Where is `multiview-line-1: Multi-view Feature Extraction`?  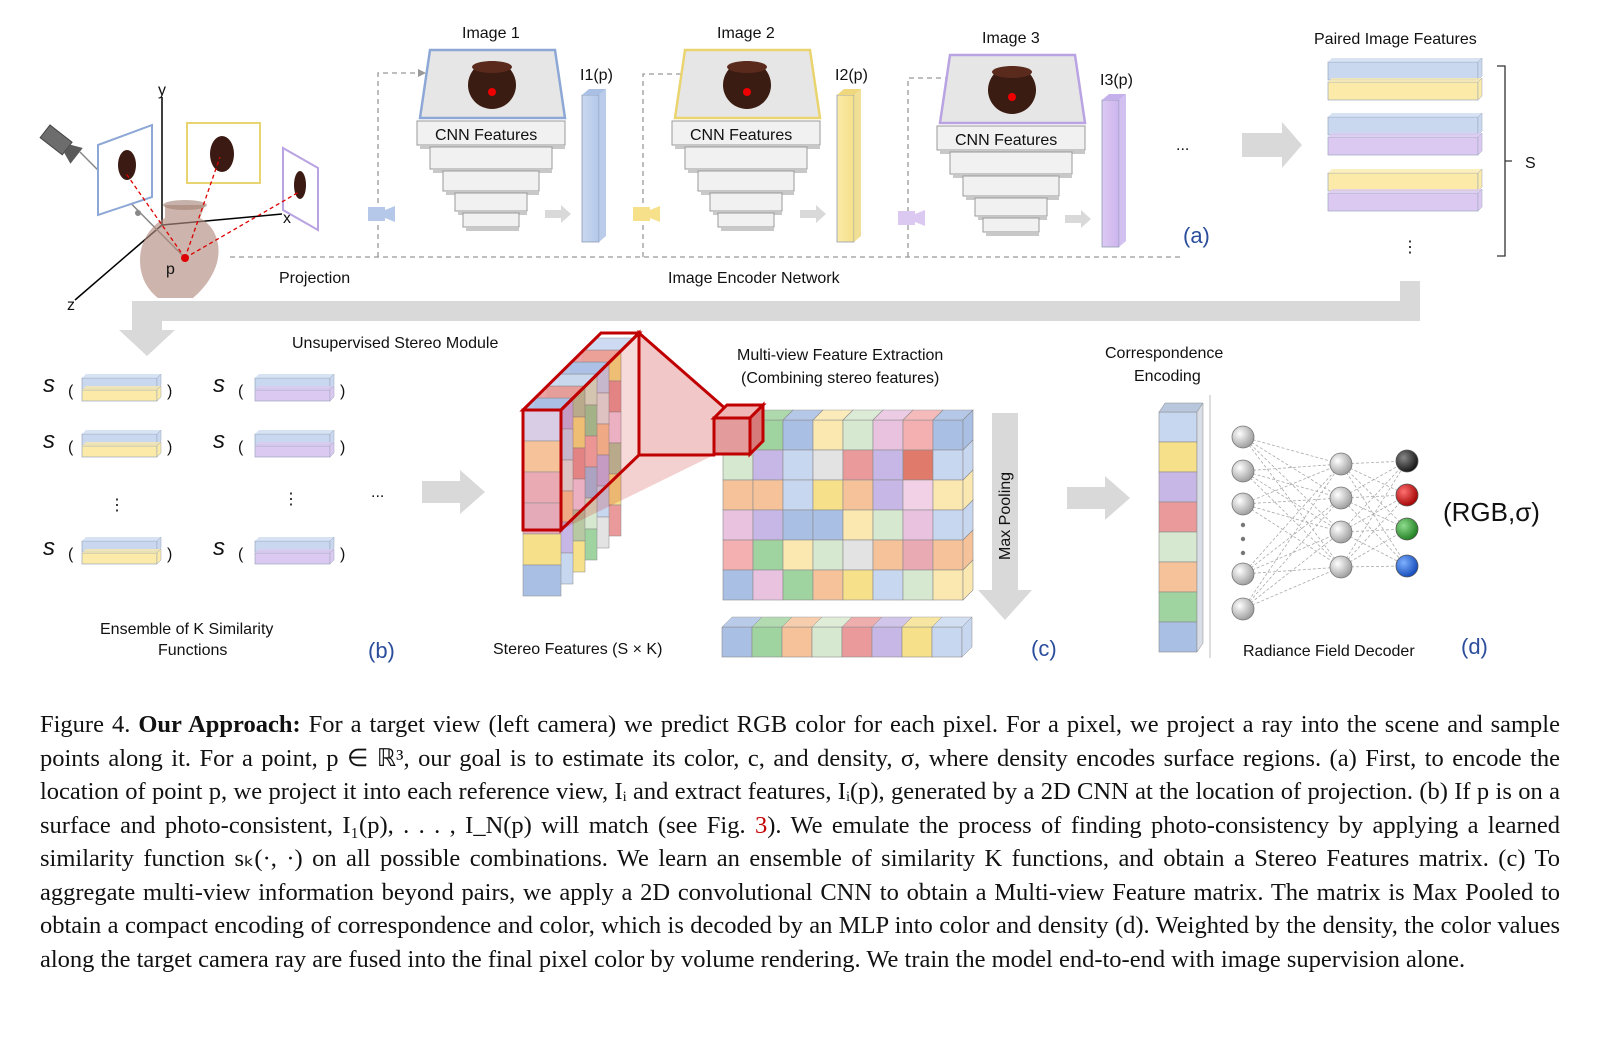 multiview-line-1: Multi-view Feature Extraction is located at coordinates (840, 355).